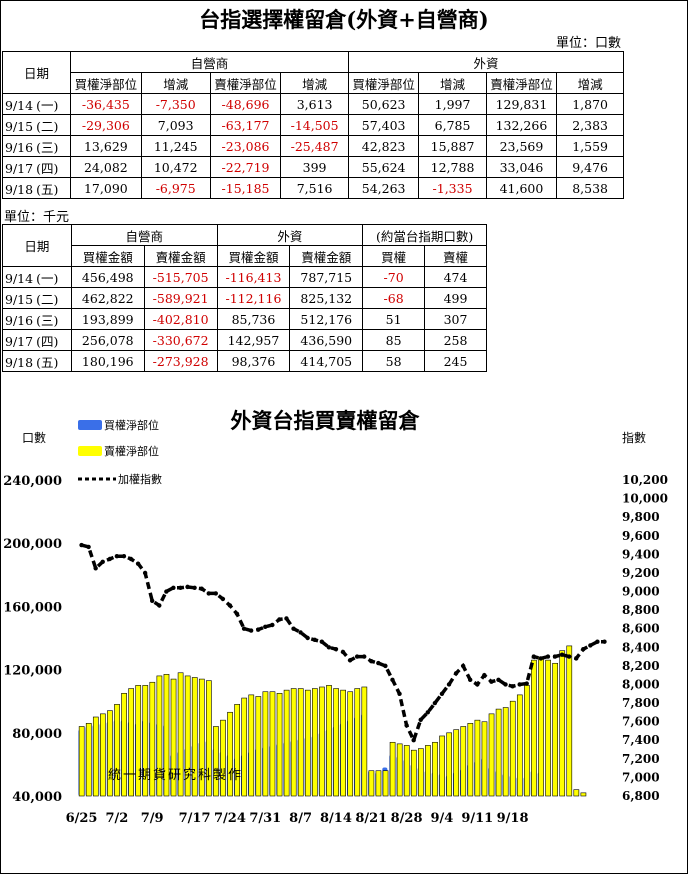 The width and height of the screenshot is (688, 874). I want to click on table-cell: 256,078, so click(107, 340).